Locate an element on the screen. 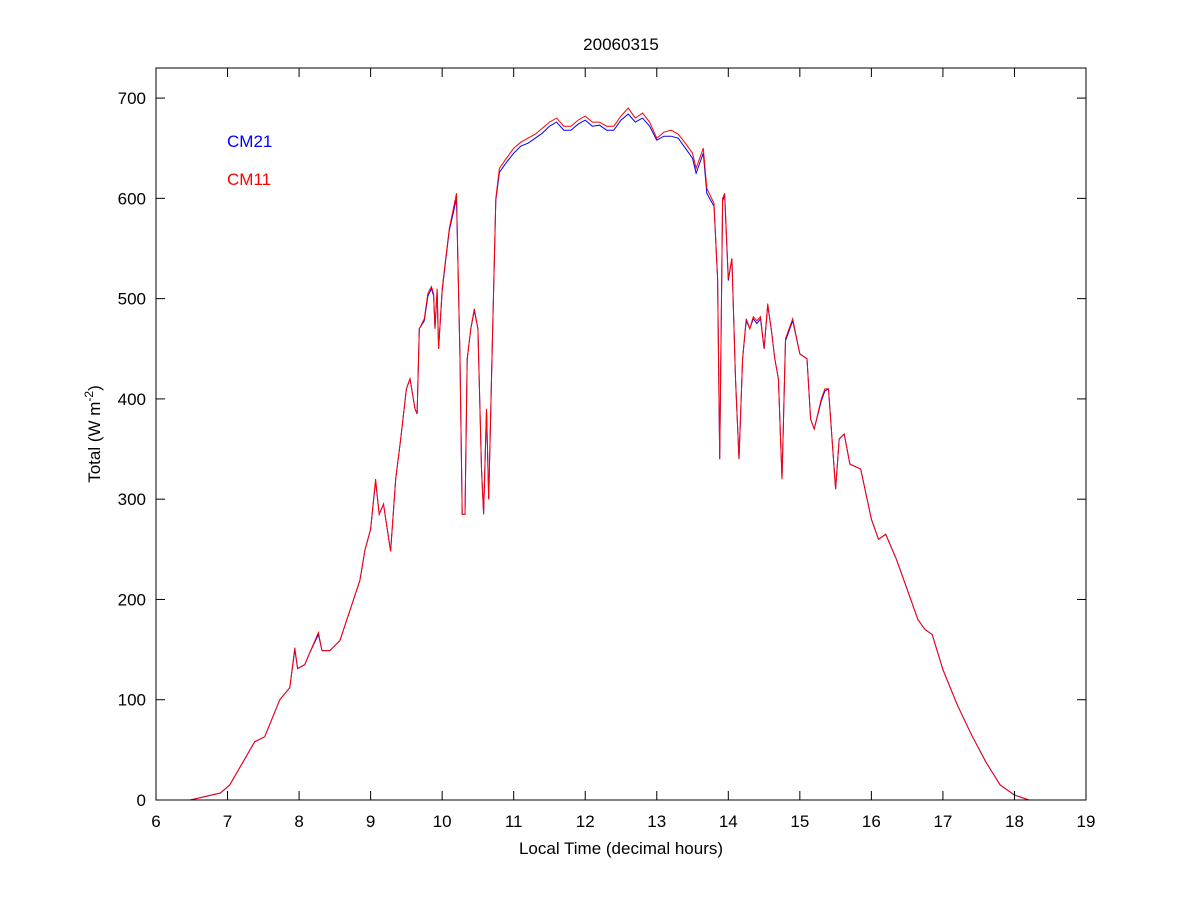 Image resolution: width=1200 pixels, height=905 pixels. x-tick-label: 6 is located at coordinates (155, 821).